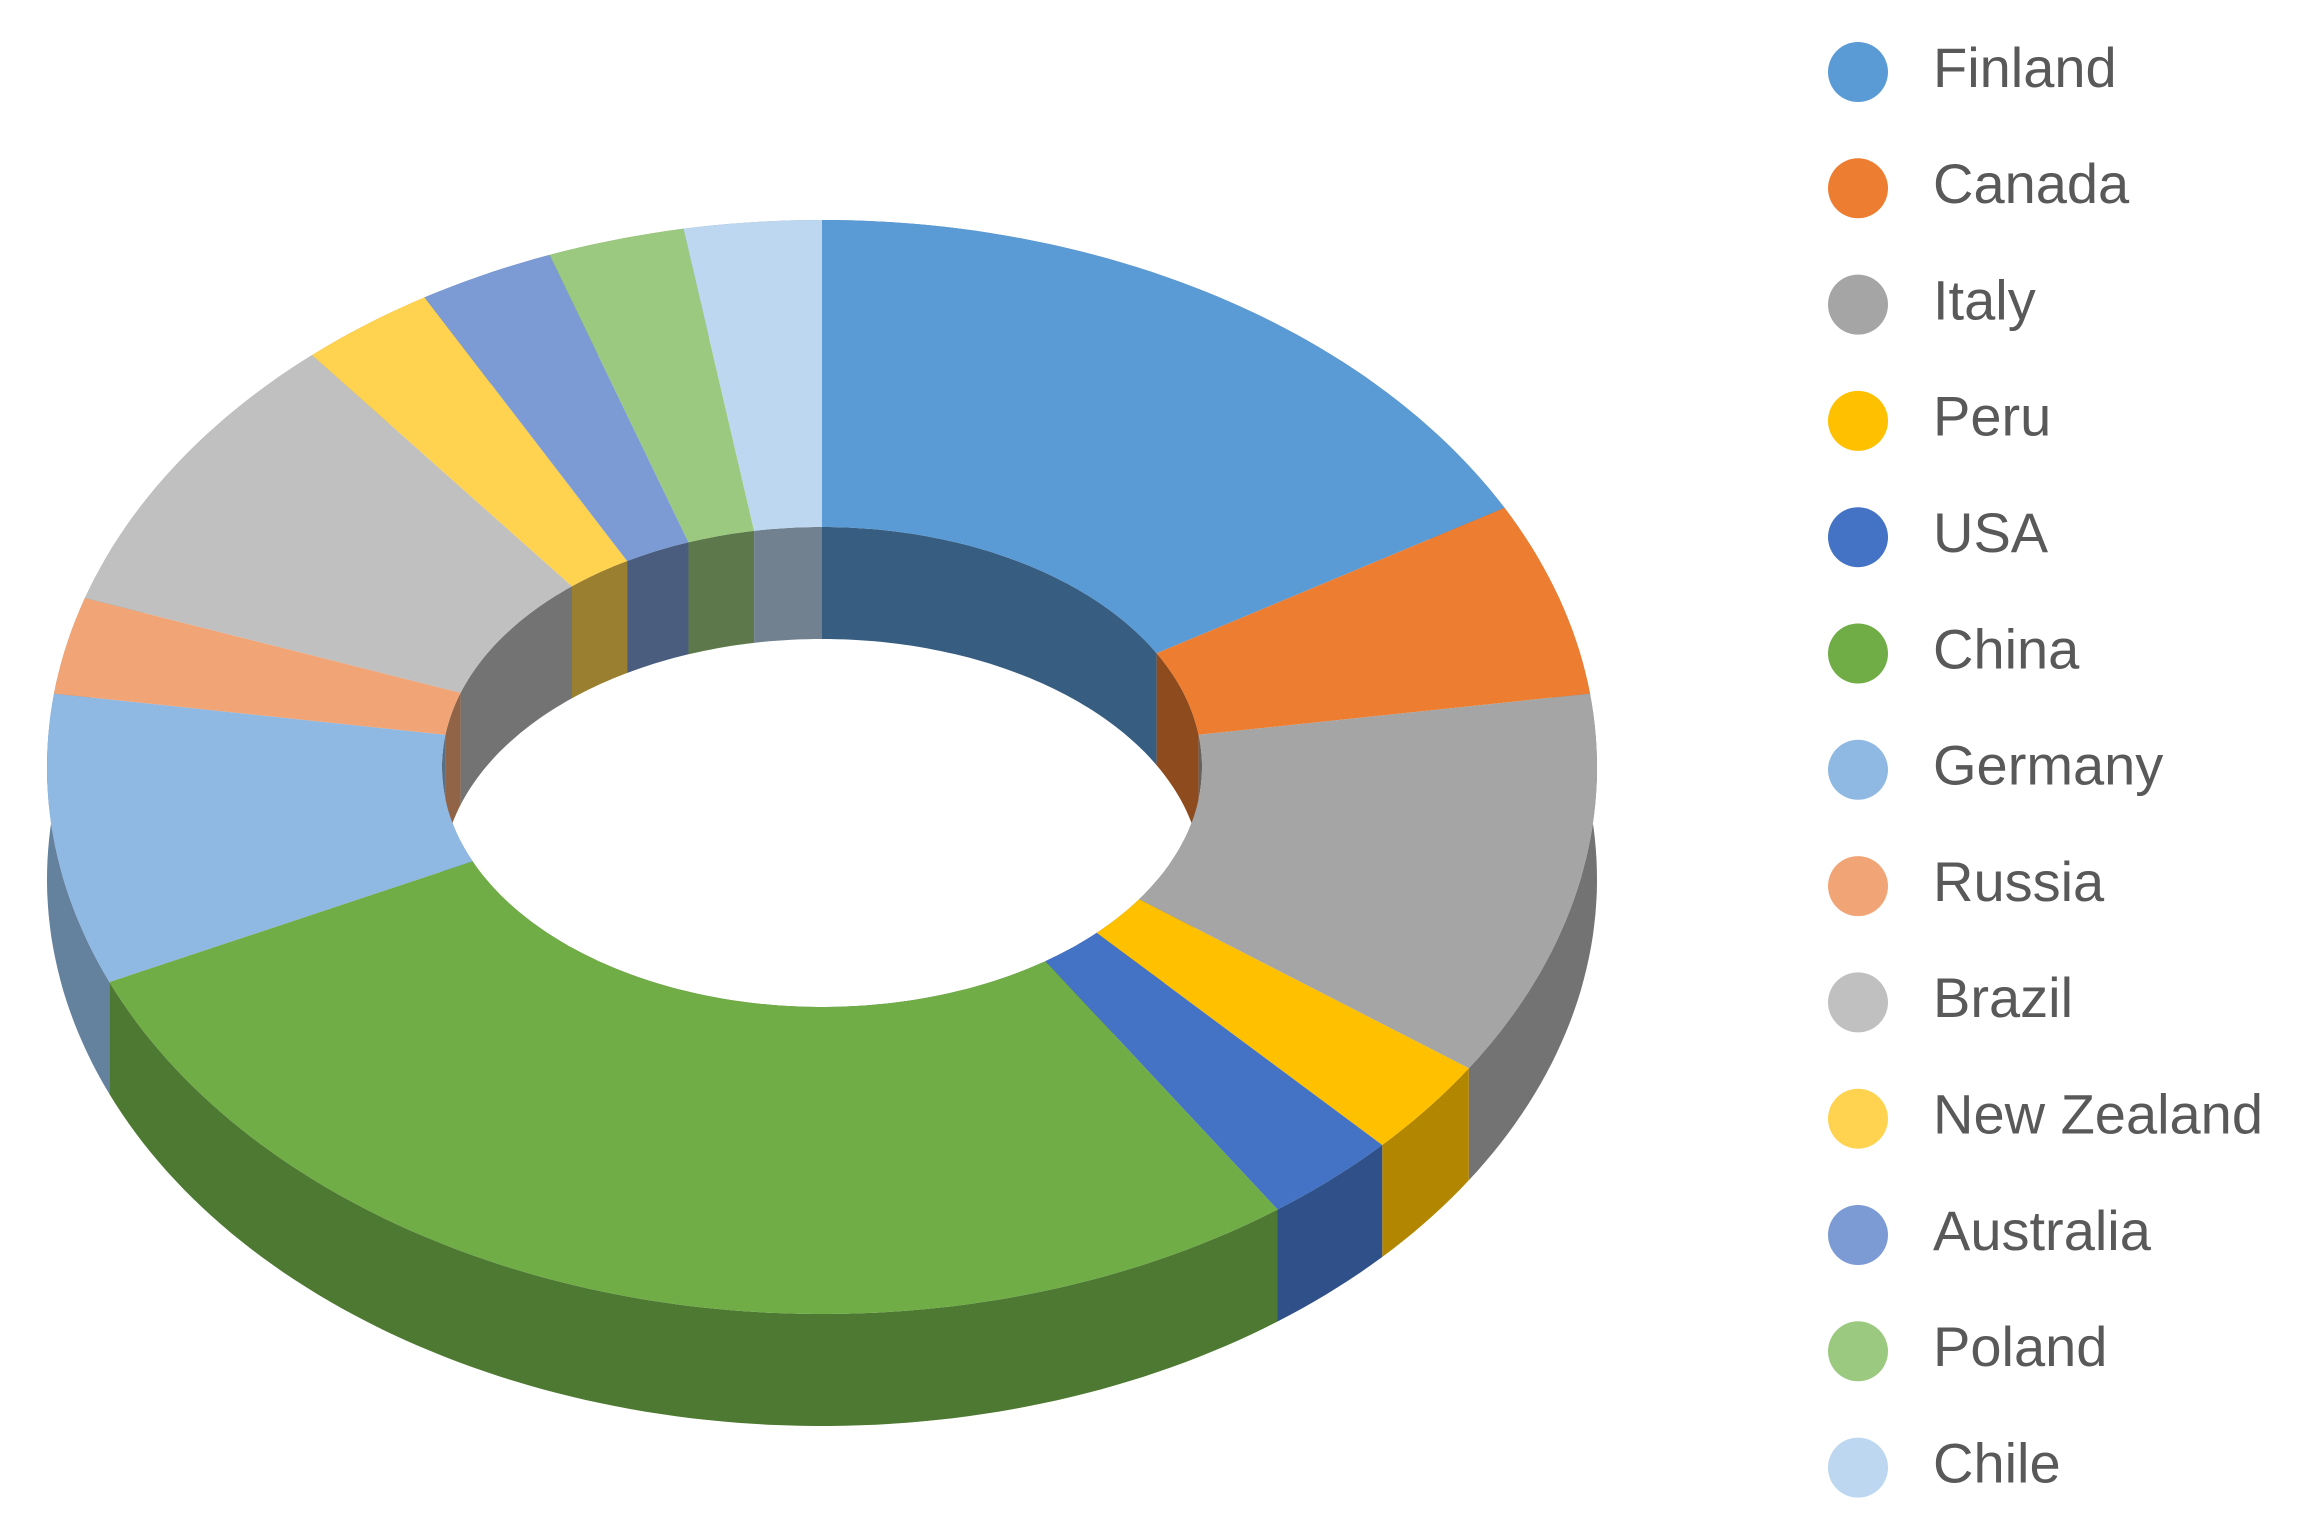 The height and width of the screenshot is (1535, 2324). I want to click on legend-label: Russia, so click(2019, 881).